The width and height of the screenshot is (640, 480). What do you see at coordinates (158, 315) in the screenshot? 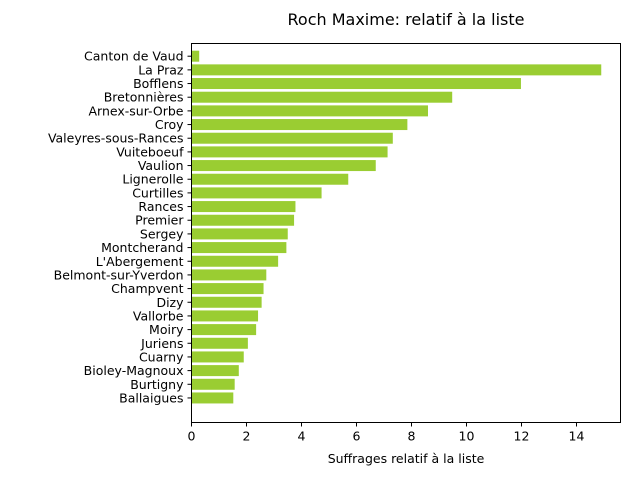
I see `y-tick-label: Vallorbe` at bounding box center [158, 315].